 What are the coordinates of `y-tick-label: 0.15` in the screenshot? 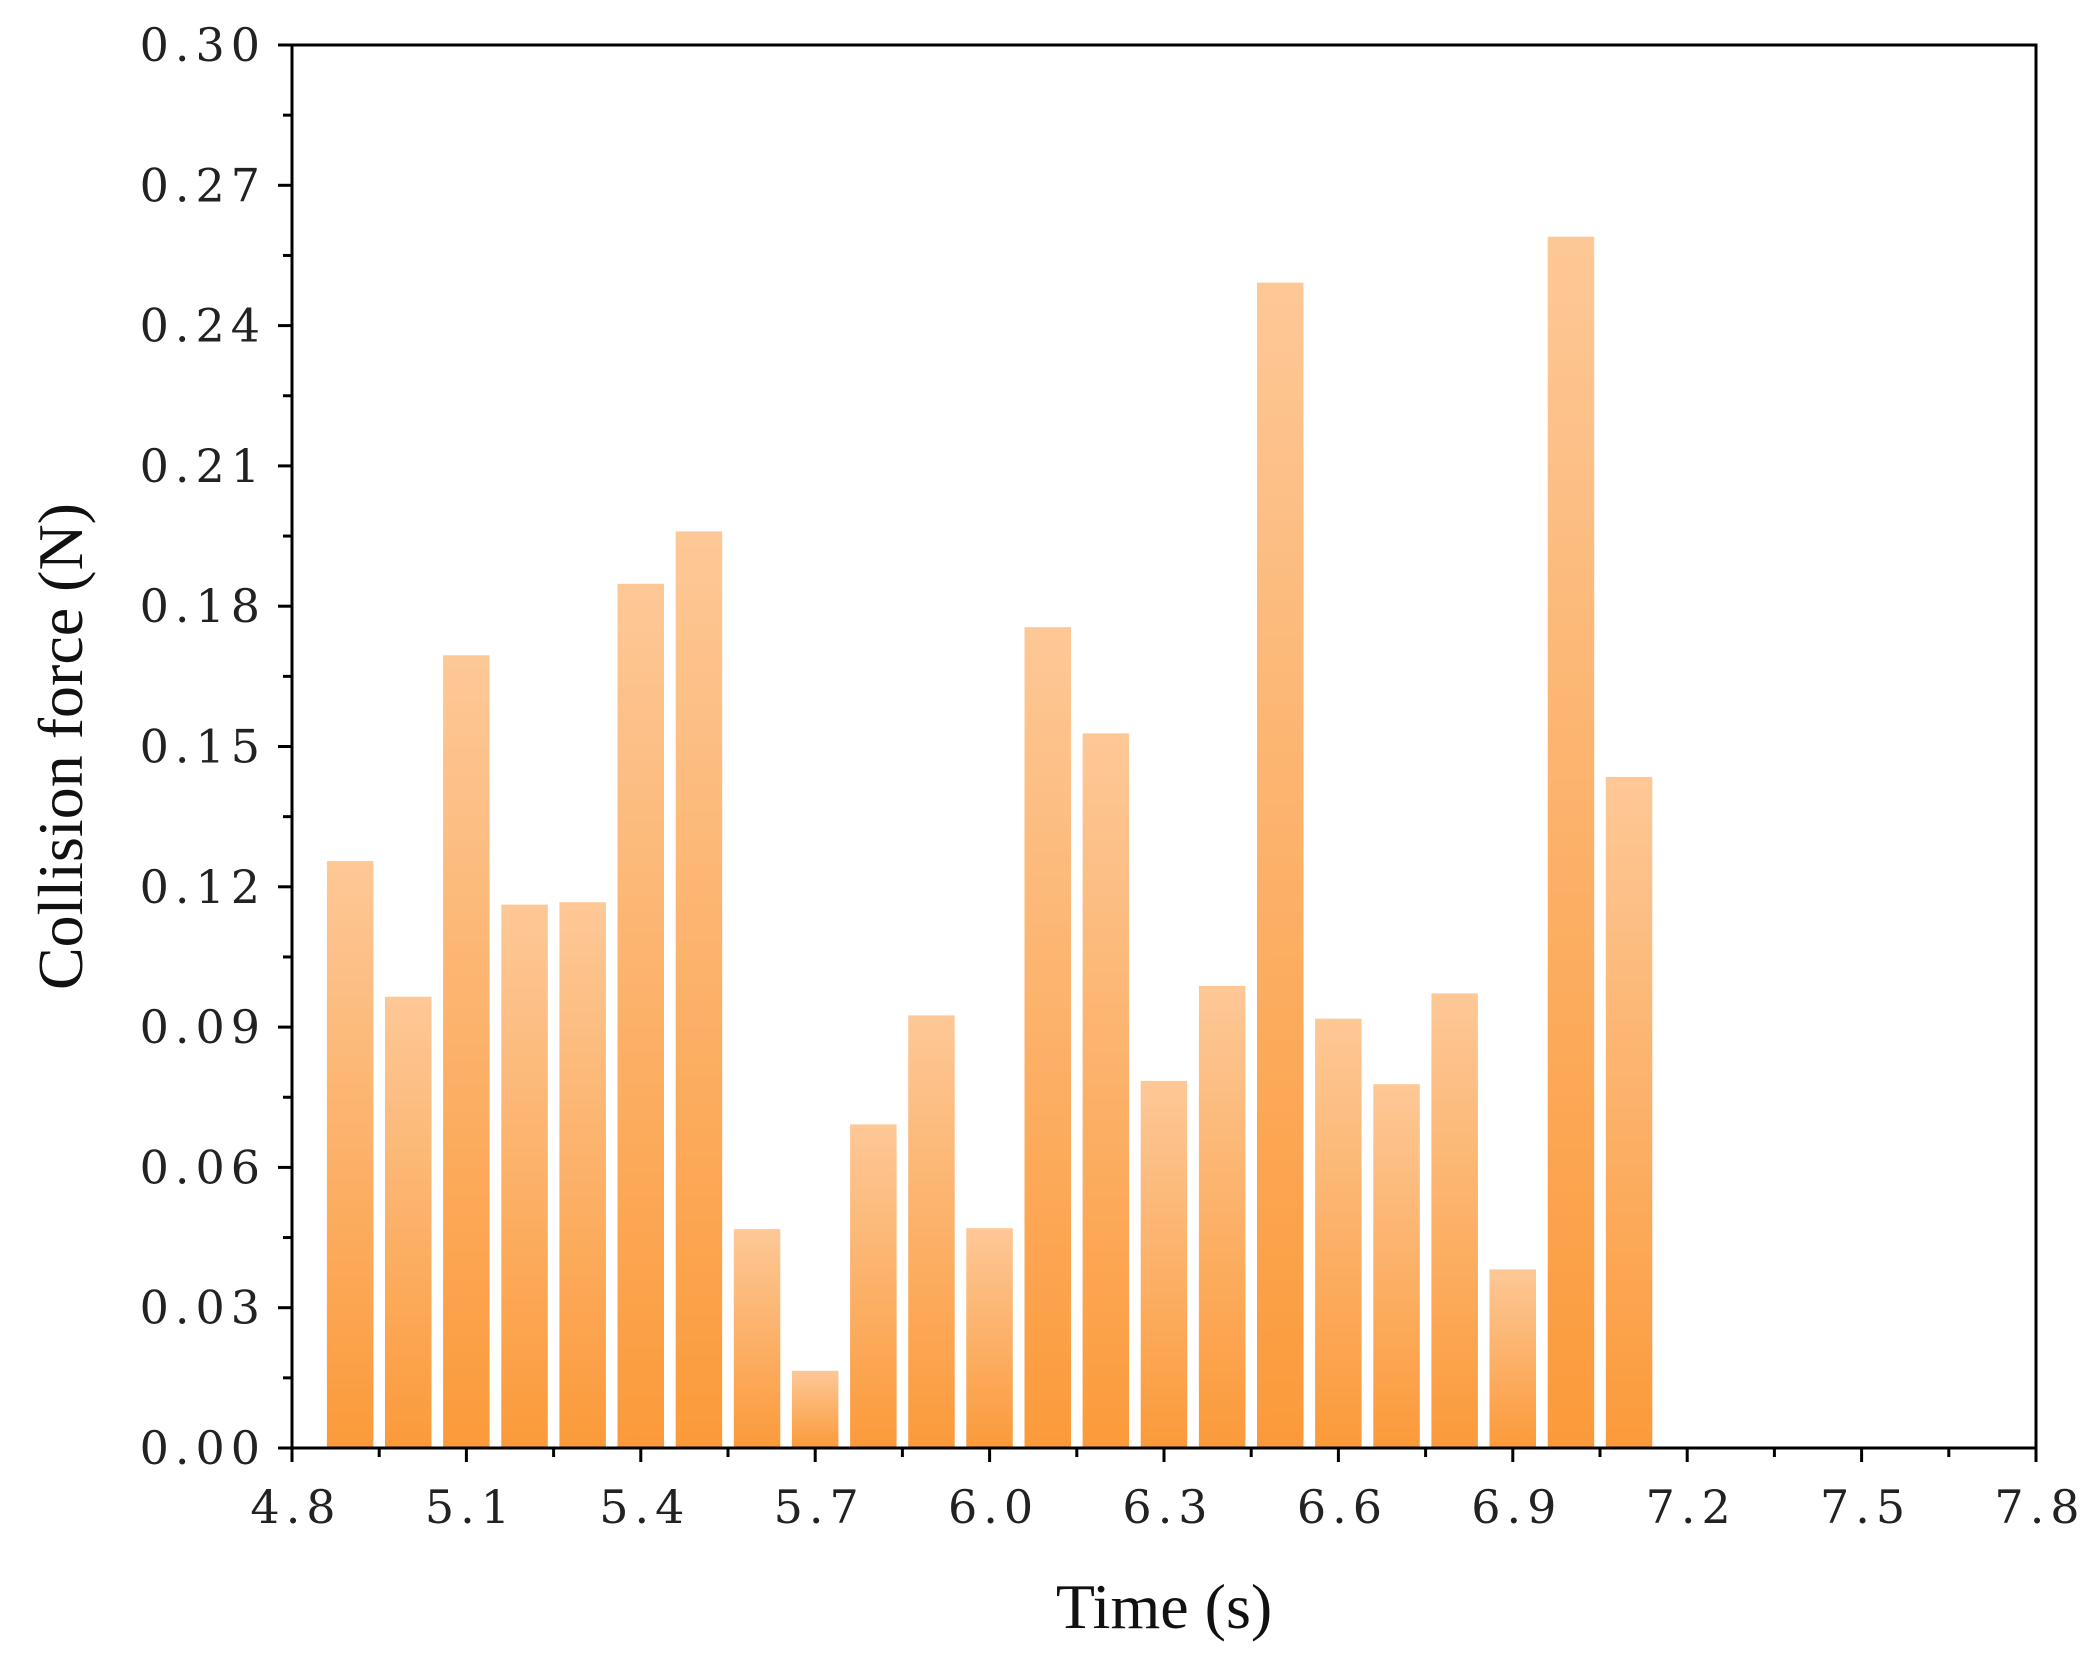 It's located at (203, 747).